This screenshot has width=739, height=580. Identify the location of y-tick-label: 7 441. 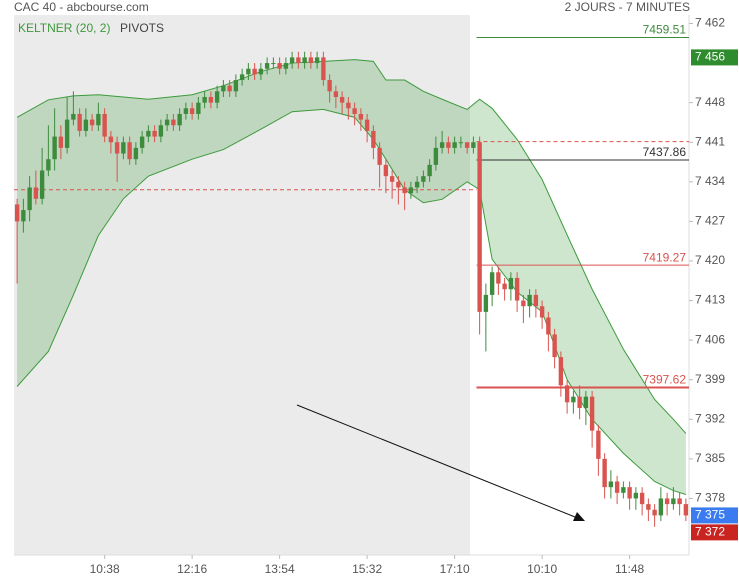
(710, 141).